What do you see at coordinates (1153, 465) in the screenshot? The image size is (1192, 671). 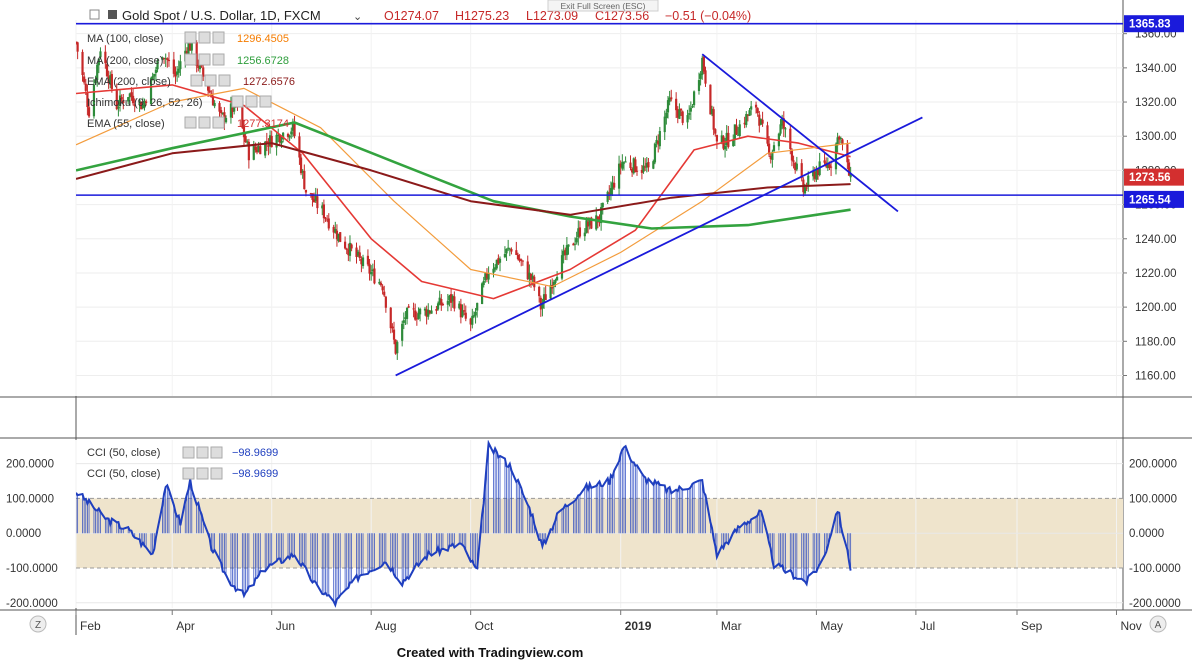 I see `cci-tick-label-right: 200.0000` at bounding box center [1153, 465].